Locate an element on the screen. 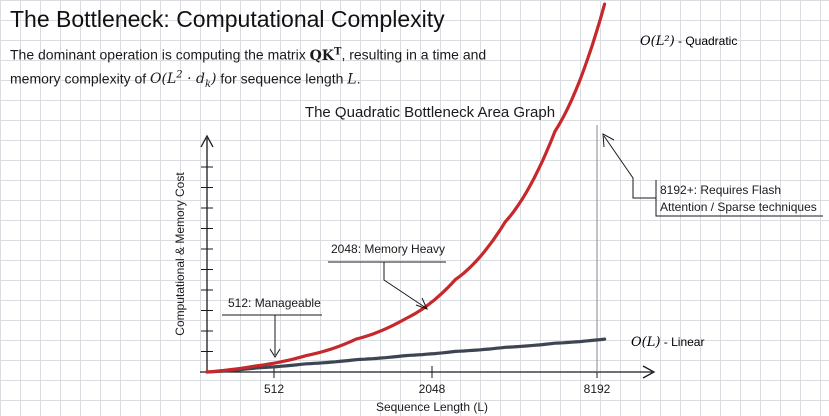 The height and width of the screenshot is (416, 829). series-label-linear: O(L) - Linear is located at coordinates (667, 342).